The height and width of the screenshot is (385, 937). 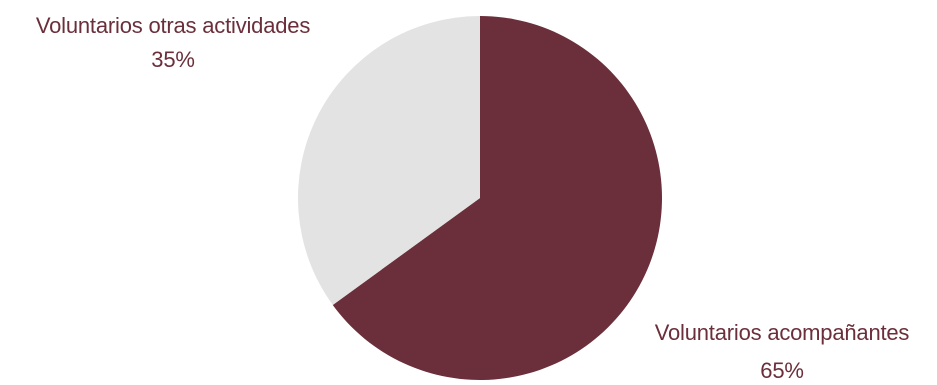 What do you see at coordinates (173, 25) in the screenshot?
I see `slice-label-1: Voluntarios otras actividades` at bounding box center [173, 25].